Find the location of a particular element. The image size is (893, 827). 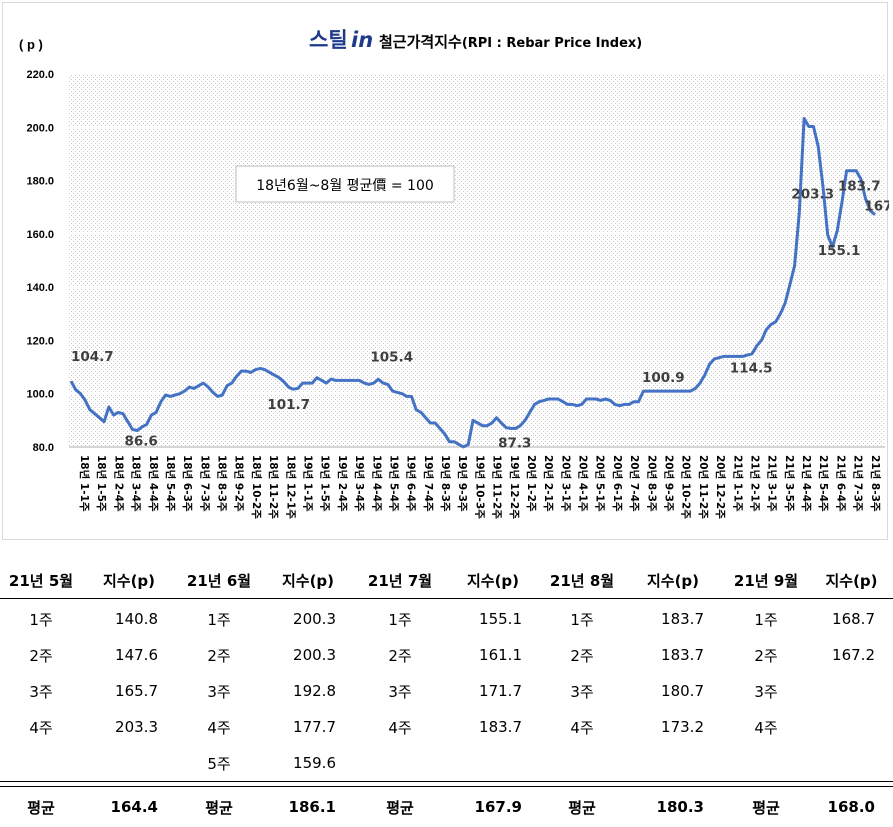

note-box: 18년6월~8월 평균價 = 100 is located at coordinates (345, 184).